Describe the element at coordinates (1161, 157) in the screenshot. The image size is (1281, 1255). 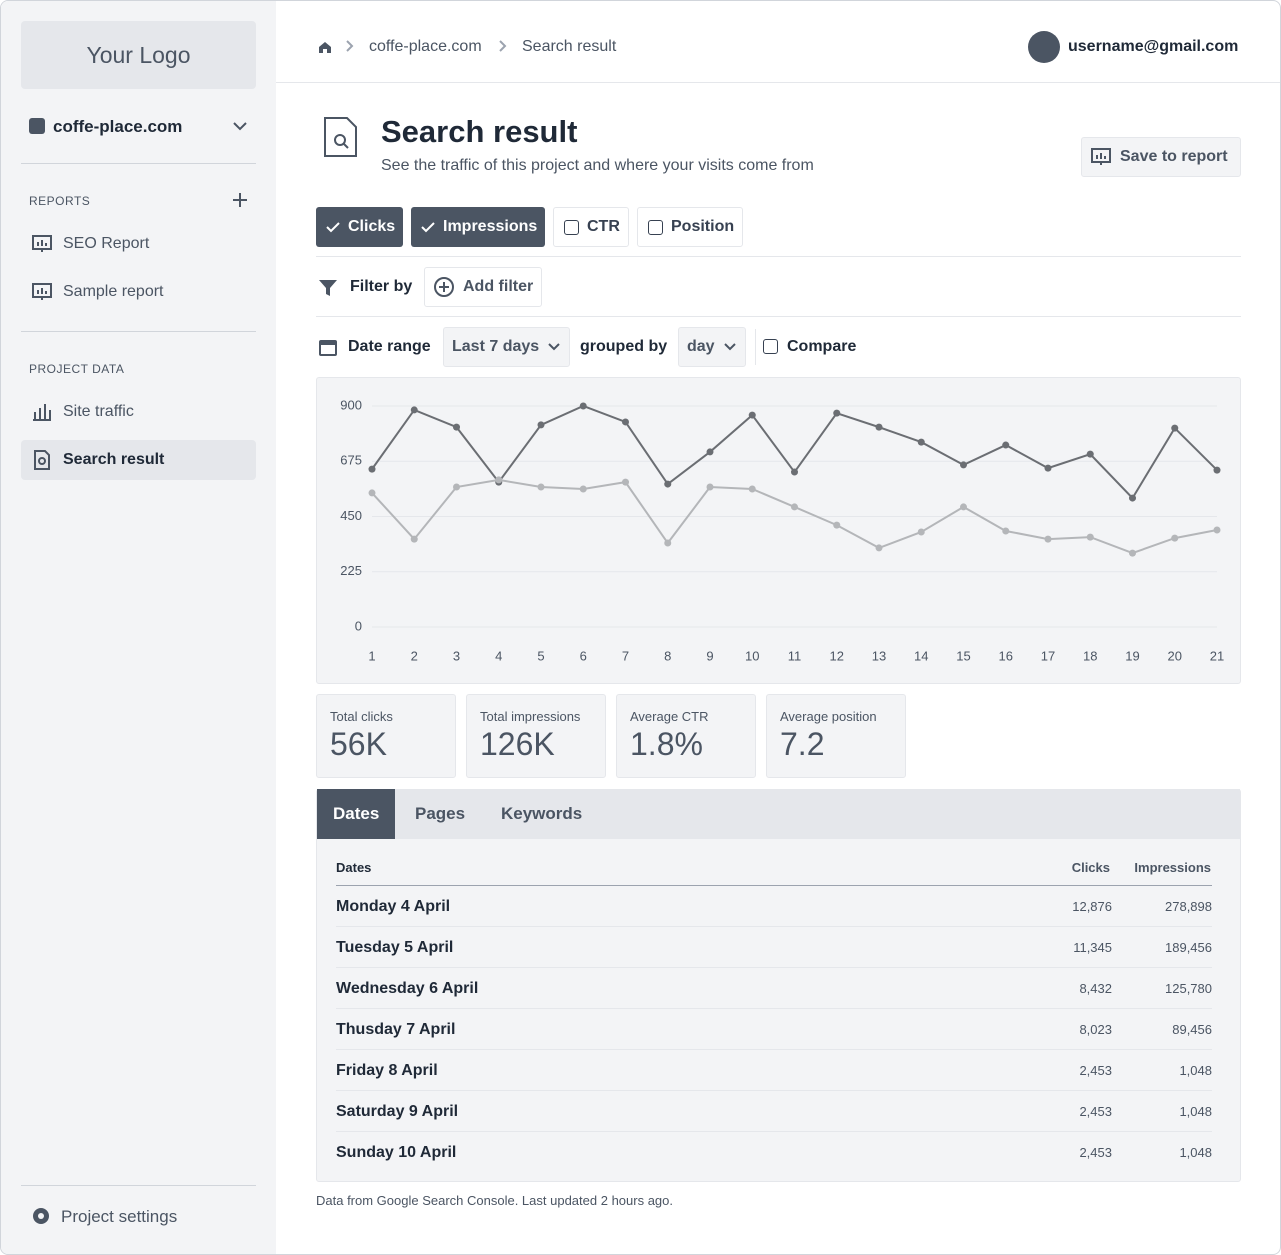
I see `save-button: Save to report` at that location.